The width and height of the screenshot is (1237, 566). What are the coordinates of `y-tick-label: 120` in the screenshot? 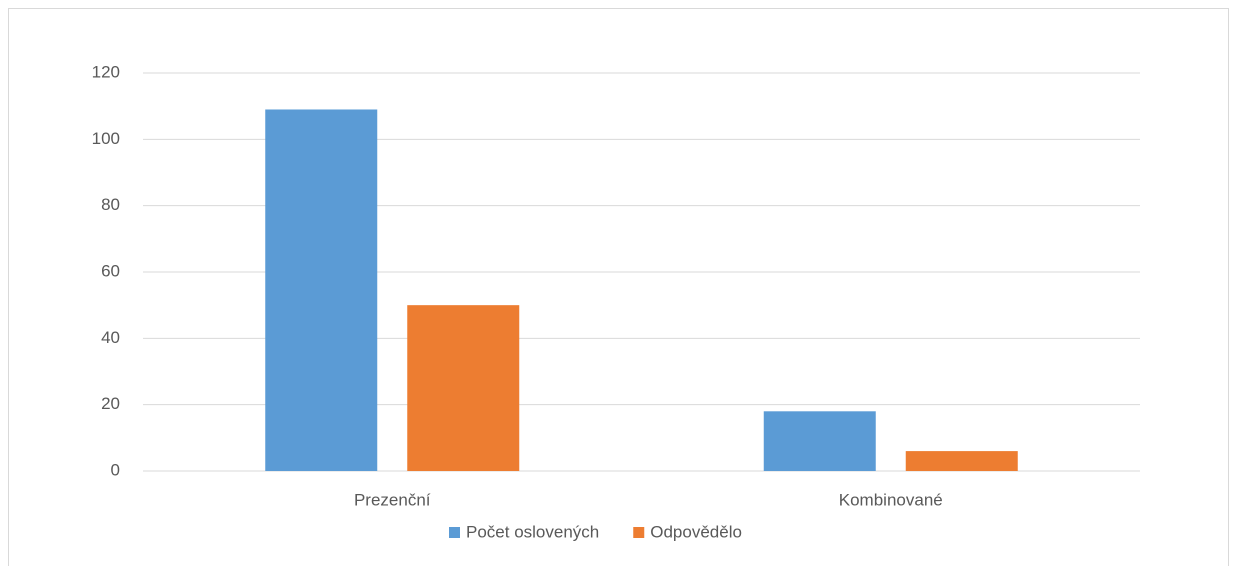 It's located at (106, 71).